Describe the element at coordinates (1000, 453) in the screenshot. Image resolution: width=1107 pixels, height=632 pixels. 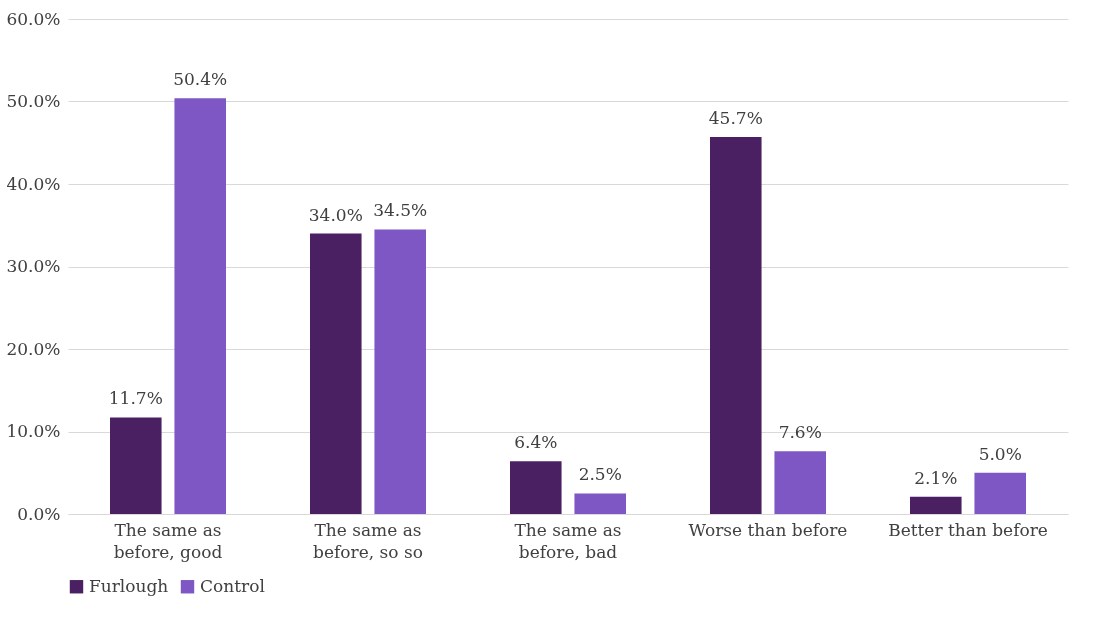
I see `data-label: 5.0%` at that location.